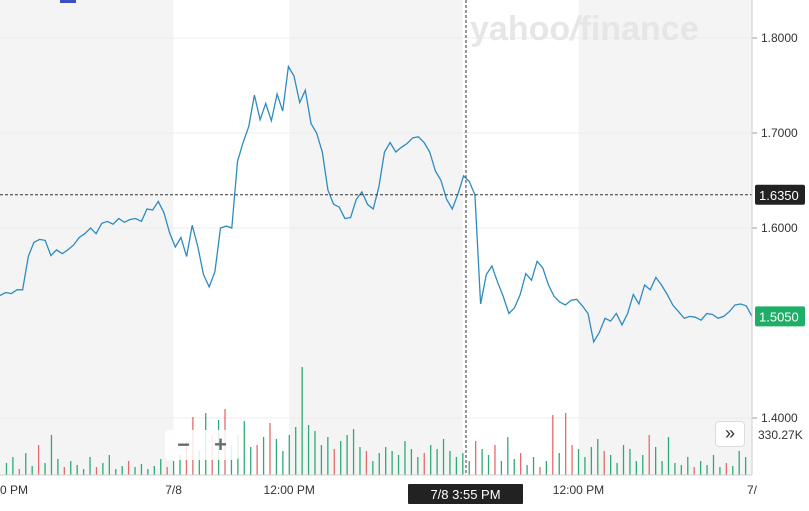  Describe the element at coordinates (780, 435) in the screenshot. I see `volume-axis-label: 330.27K` at that location.